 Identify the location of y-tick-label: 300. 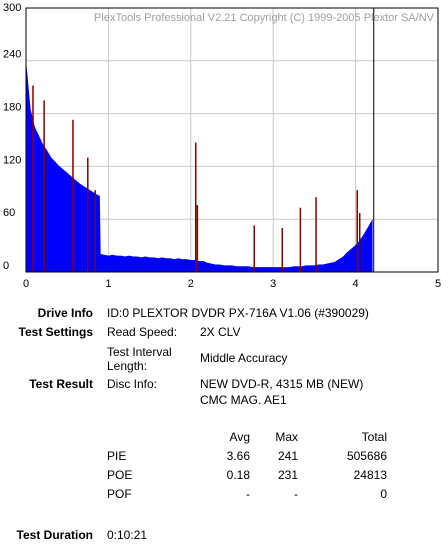
(12, 8).